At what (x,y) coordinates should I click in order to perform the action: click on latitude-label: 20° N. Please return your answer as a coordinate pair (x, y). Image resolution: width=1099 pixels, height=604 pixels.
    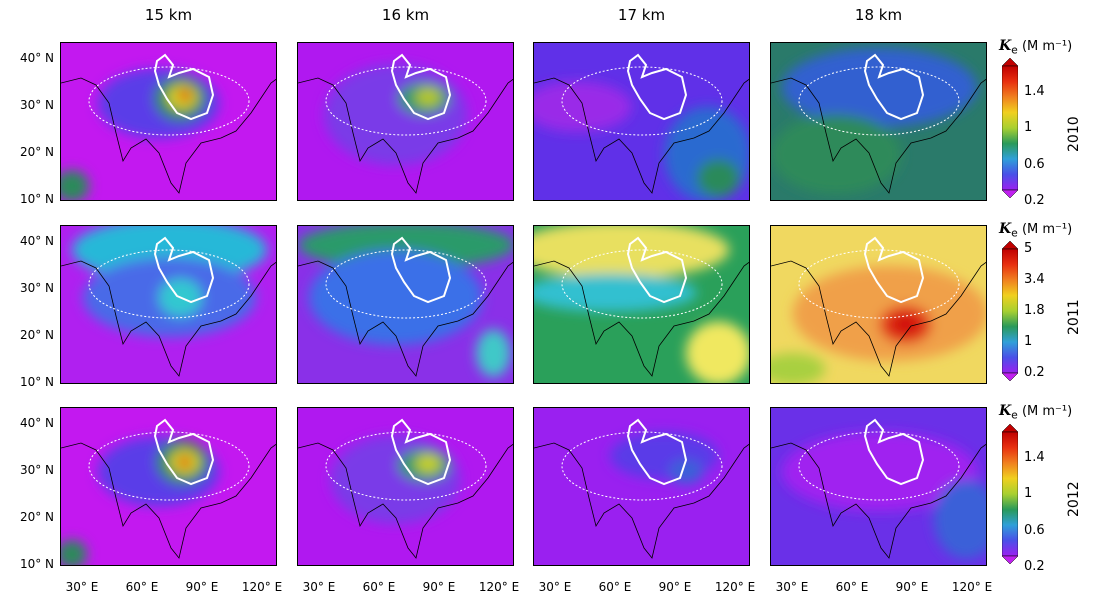
    Looking at the image, I should click on (36, 335).